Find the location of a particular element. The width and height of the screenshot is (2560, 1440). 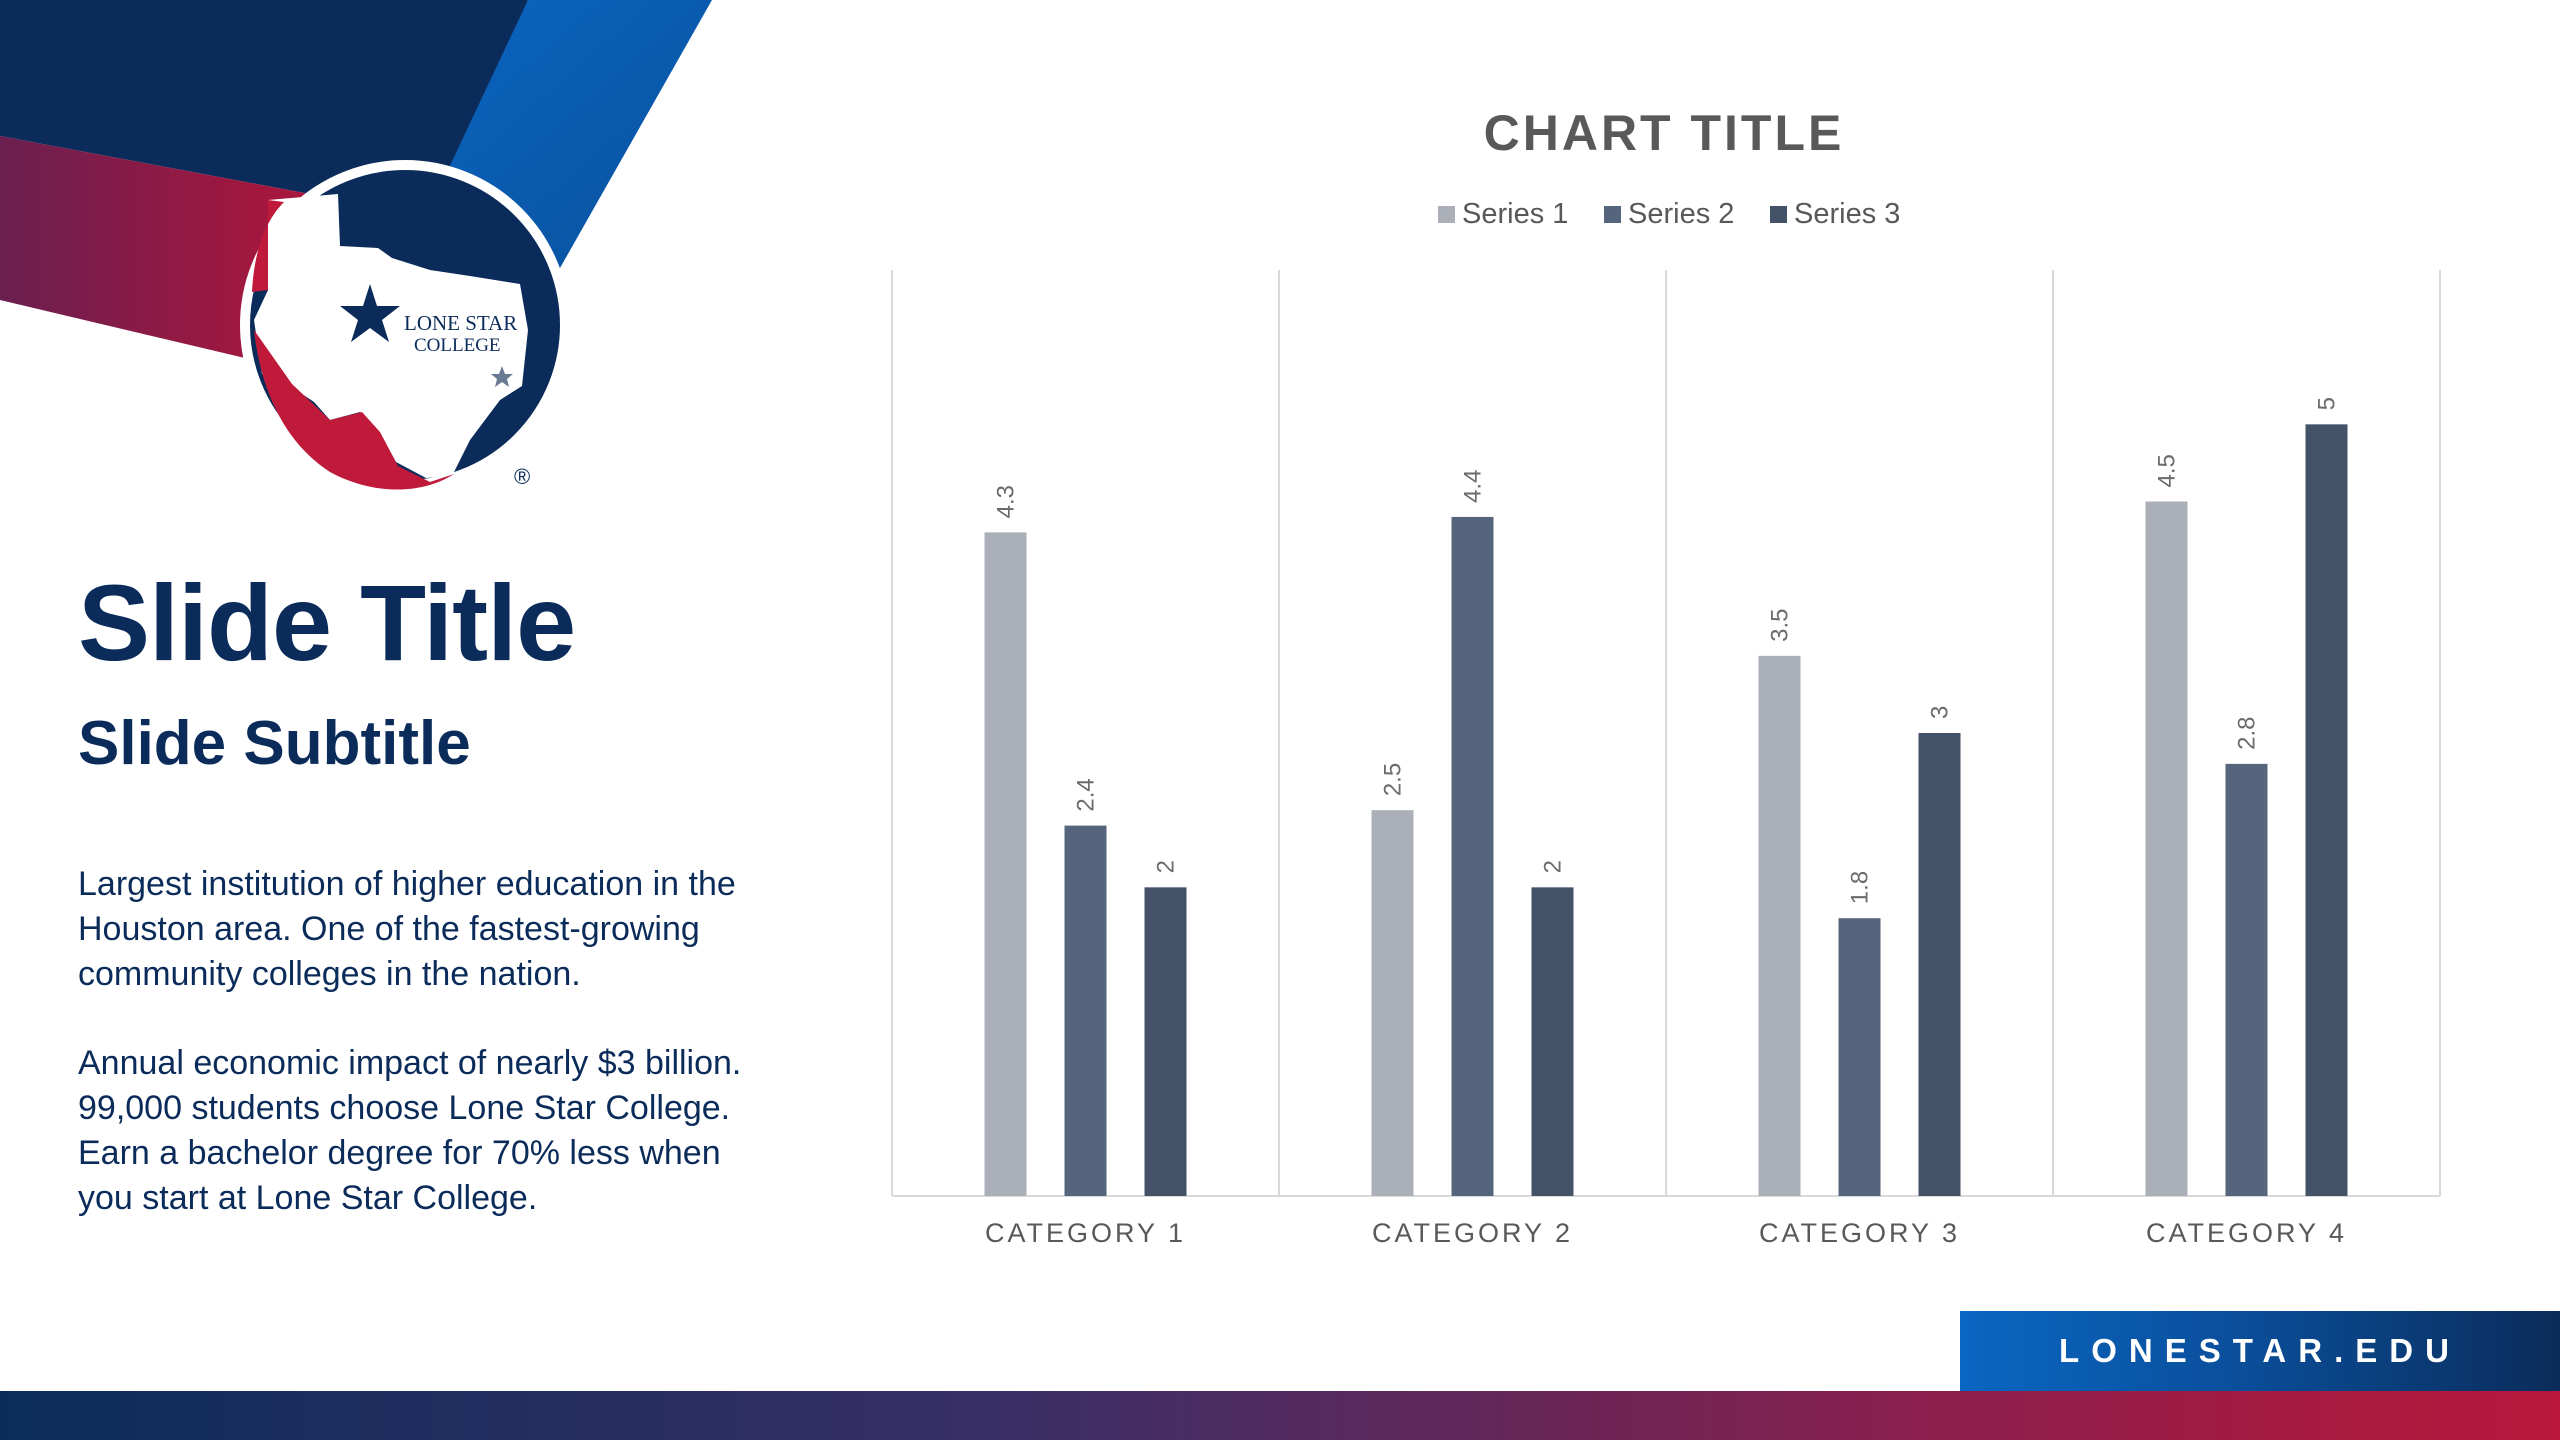

data-label: 2.5 is located at coordinates (1393, 779).